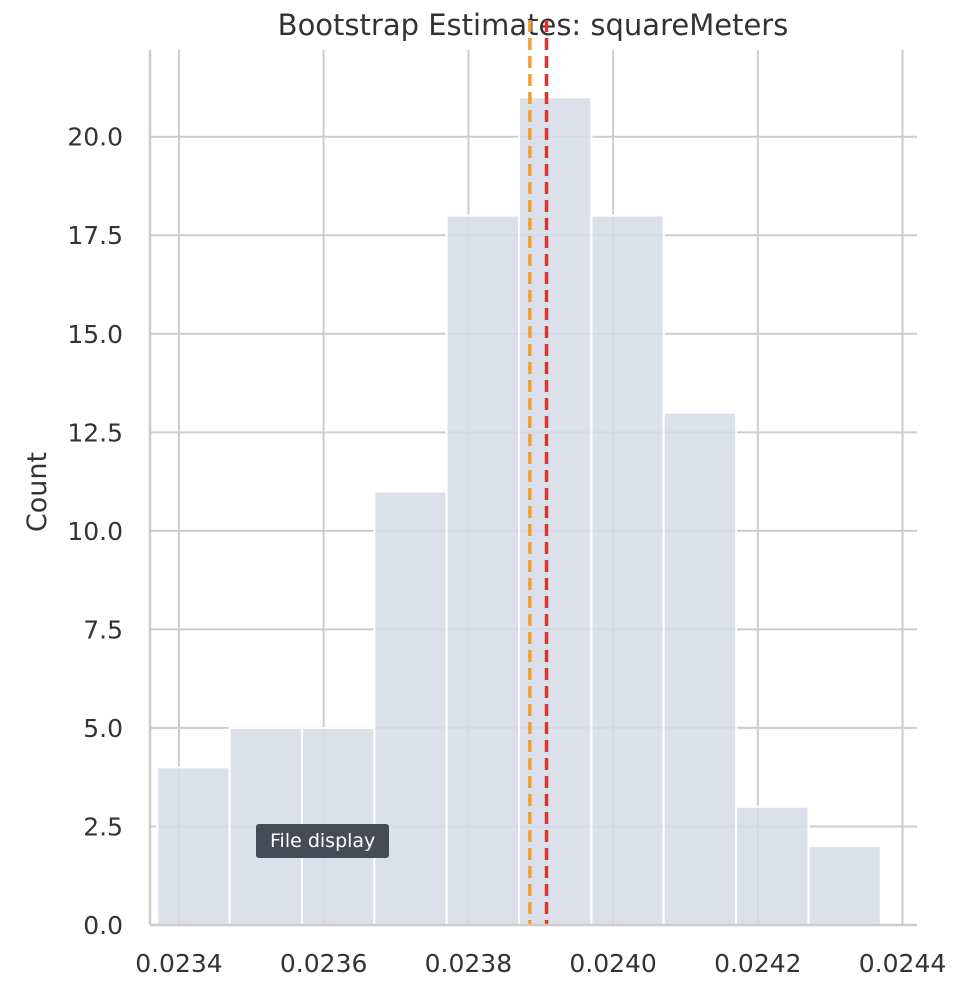 This screenshot has height=1006, width=968. Describe the element at coordinates (538, 472) in the screenshot. I see `reference-lines` at that location.